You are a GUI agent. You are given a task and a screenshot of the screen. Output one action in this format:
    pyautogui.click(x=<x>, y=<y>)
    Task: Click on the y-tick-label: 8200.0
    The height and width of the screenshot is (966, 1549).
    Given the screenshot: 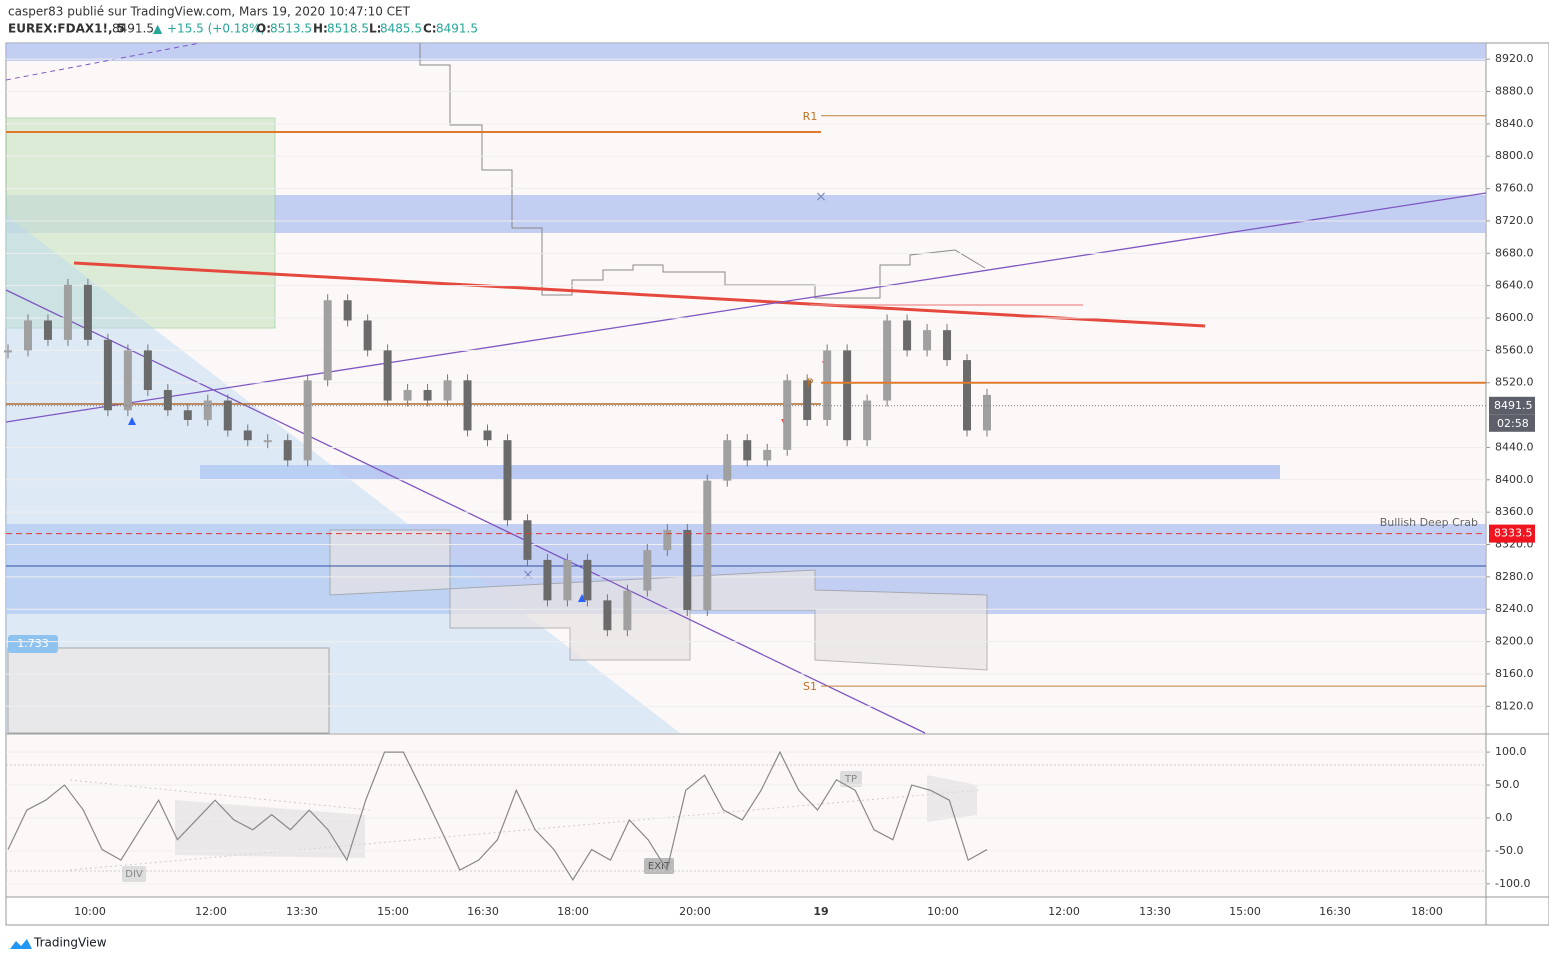 What is the action you would take?
    pyautogui.click(x=1514, y=641)
    